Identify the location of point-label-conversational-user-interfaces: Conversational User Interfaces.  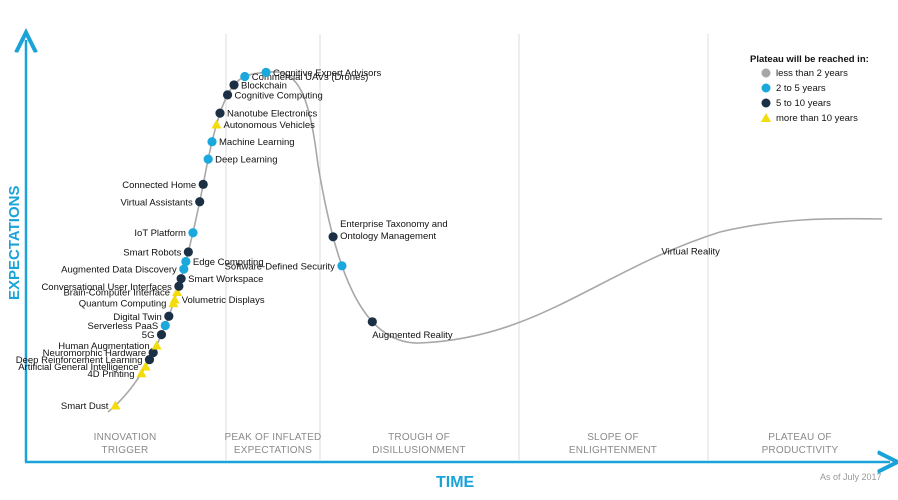
(106, 287).